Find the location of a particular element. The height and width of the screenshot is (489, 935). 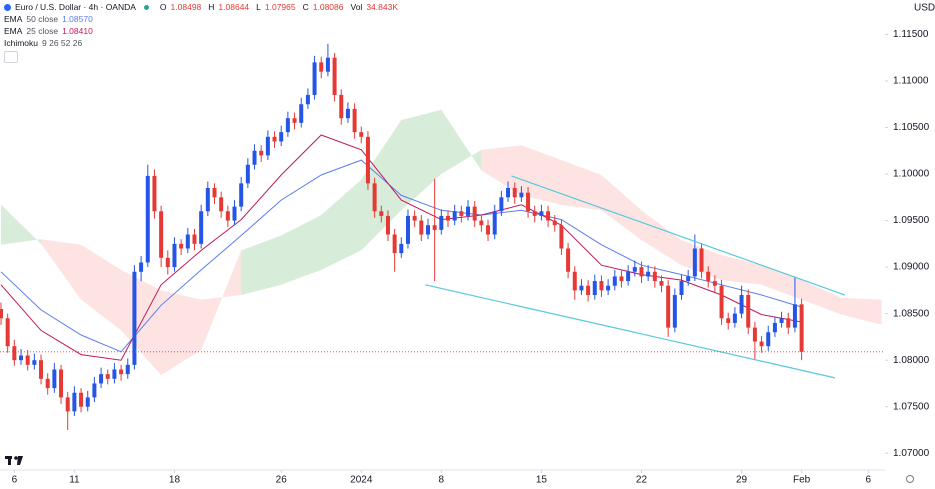

indicator-row: Ichimoku 9 26 52 26 is located at coordinates (201, 43).